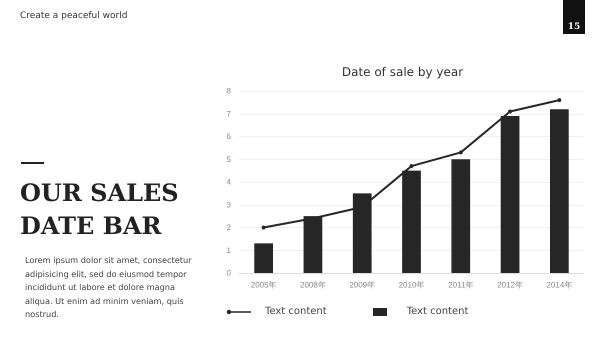 This screenshot has width=600, height=338. What do you see at coordinates (229, 159) in the screenshot?
I see `y-tick-label: 5` at bounding box center [229, 159].